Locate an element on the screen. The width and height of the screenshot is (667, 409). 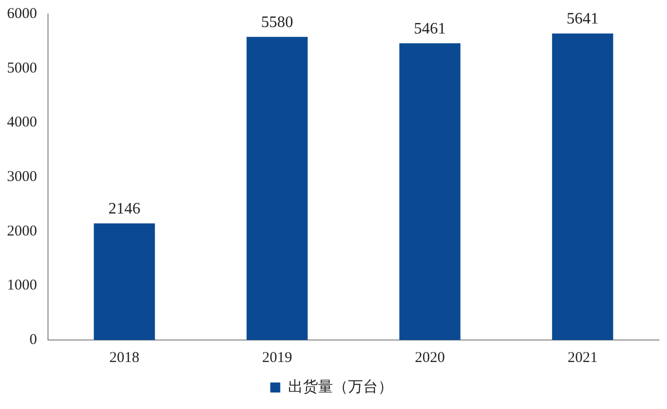
y-tick-label: 3000 is located at coordinates (22, 176).